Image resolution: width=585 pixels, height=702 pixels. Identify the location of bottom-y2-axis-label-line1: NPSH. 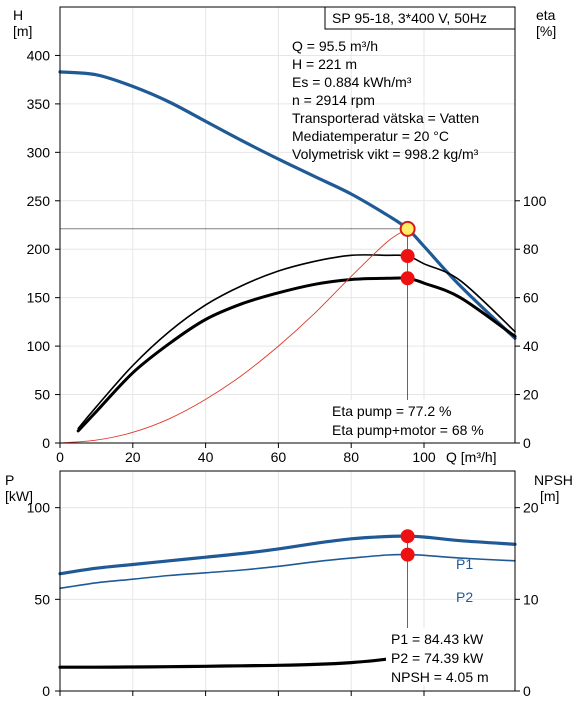
(553, 480).